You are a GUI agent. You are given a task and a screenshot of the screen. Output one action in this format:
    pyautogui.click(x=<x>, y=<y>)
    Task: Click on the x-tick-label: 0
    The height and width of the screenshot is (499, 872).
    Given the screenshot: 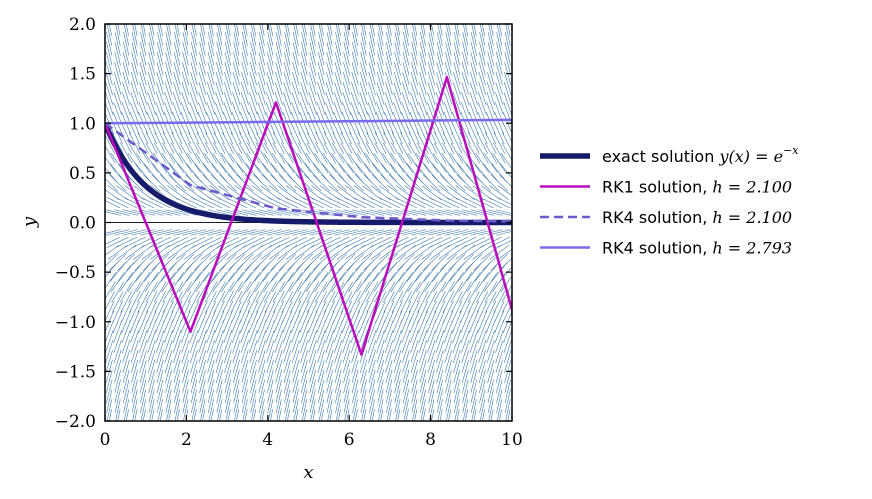 What is the action you would take?
    pyautogui.click(x=105, y=440)
    